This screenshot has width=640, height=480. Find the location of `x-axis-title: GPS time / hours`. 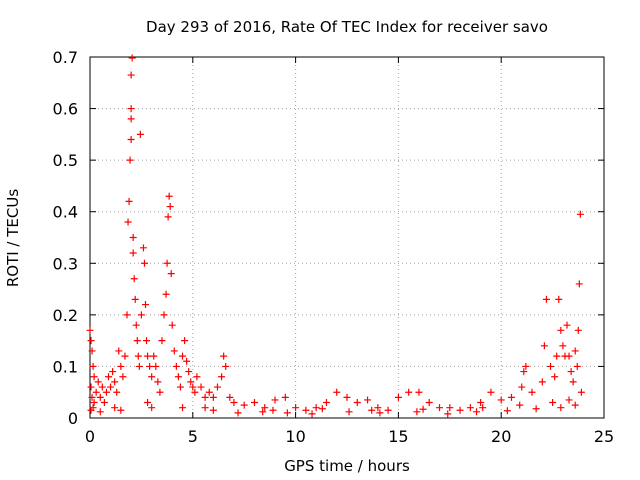

x-axis-title: GPS time / hours is located at coordinates (347, 466).